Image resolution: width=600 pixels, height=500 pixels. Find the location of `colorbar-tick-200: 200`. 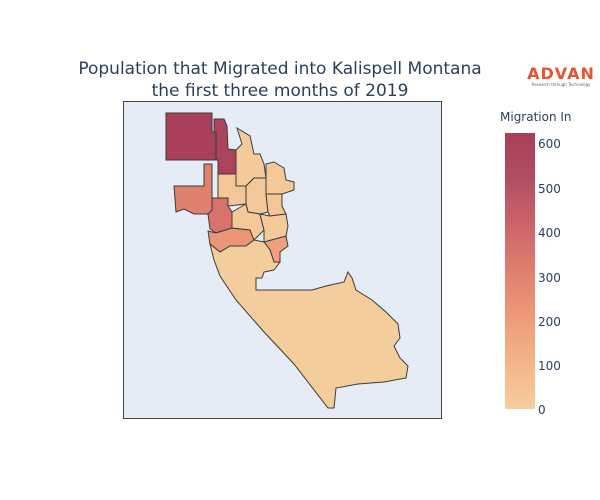

colorbar-tick-200: 200 is located at coordinates (549, 322).